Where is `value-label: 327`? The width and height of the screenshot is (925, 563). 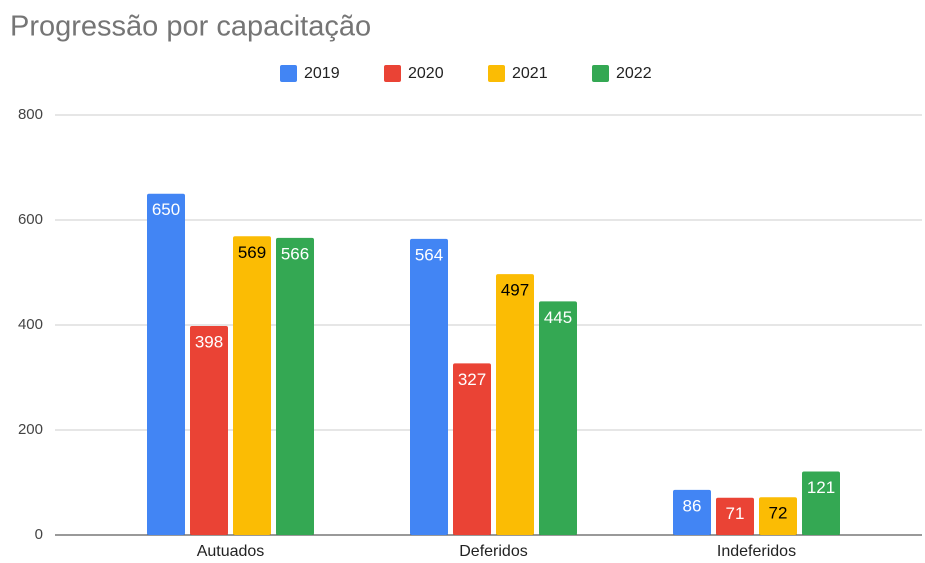 value-label: 327 is located at coordinates (472, 379).